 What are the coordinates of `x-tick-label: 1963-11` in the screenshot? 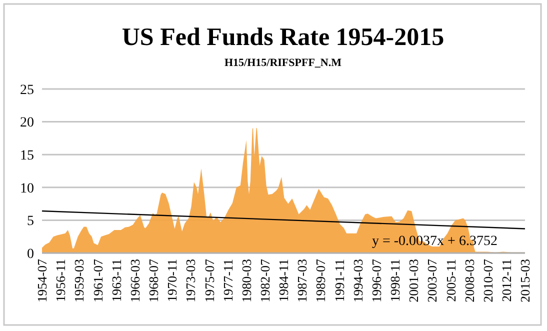 It's located at (116, 280).